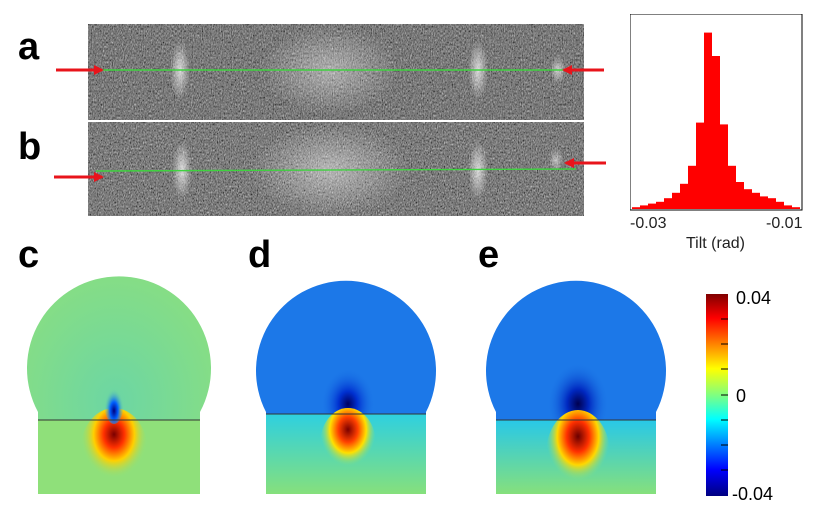  I want to click on histogram-xlabel: Tilt (rad), so click(715, 243).